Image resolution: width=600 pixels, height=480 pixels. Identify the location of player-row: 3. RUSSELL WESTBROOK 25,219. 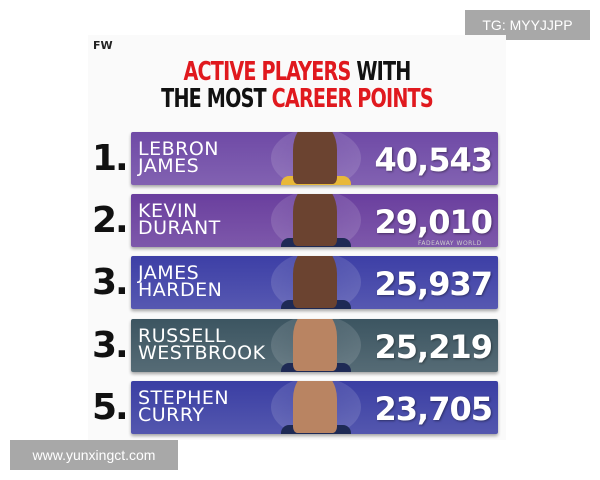
(297, 345).